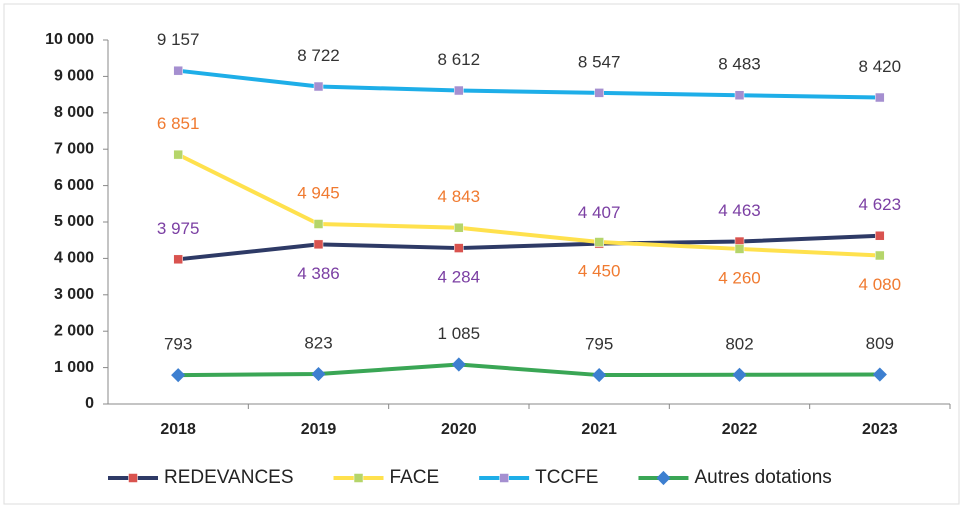  I want to click on legend-label: Autres dotations, so click(762, 477).